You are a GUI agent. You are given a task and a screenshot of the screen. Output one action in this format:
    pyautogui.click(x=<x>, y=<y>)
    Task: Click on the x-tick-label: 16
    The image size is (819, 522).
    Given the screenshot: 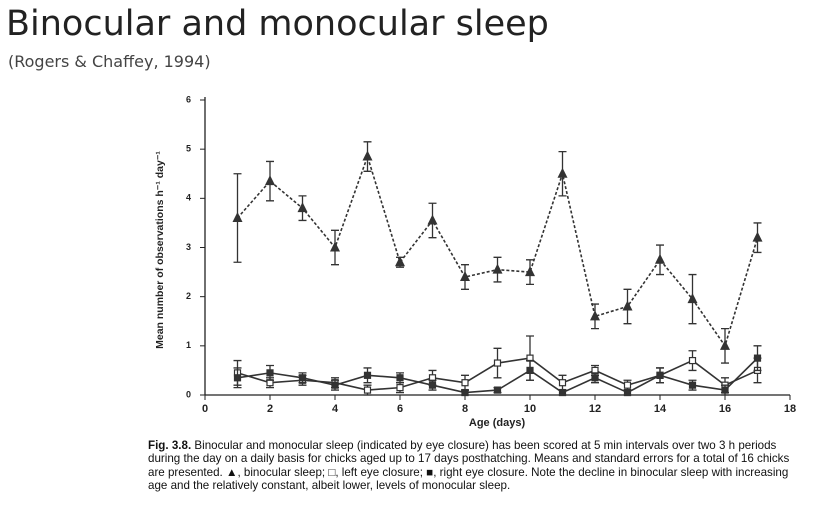 What is the action you would take?
    pyautogui.click(x=725, y=409)
    